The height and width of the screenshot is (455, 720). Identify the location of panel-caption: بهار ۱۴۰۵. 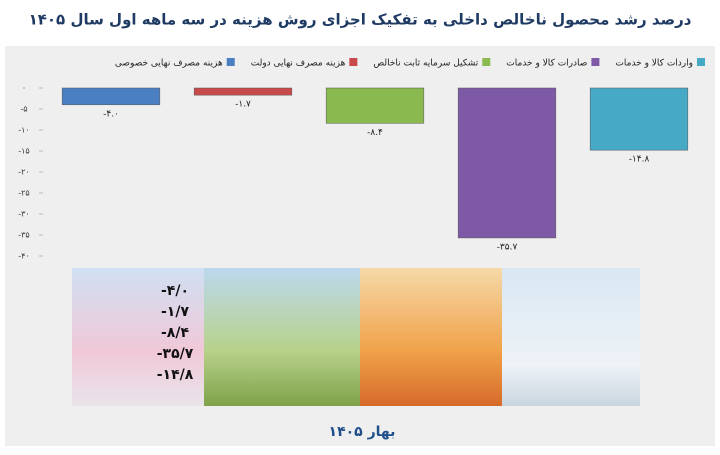
(362, 432).